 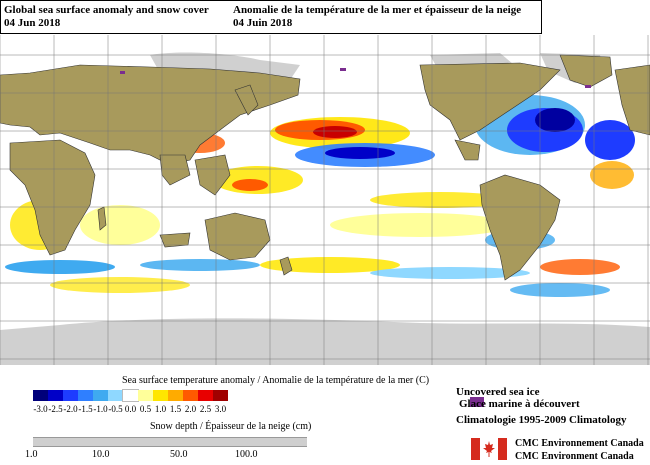 What do you see at coordinates (246, 454) in the screenshot?
I see `snow-scale-label: 100.0` at bounding box center [246, 454].